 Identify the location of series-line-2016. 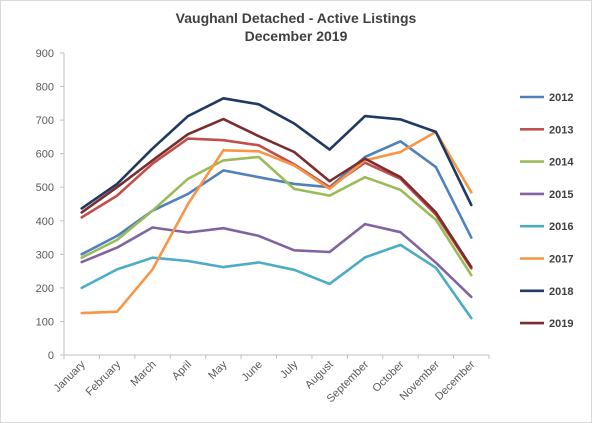
(276, 281).